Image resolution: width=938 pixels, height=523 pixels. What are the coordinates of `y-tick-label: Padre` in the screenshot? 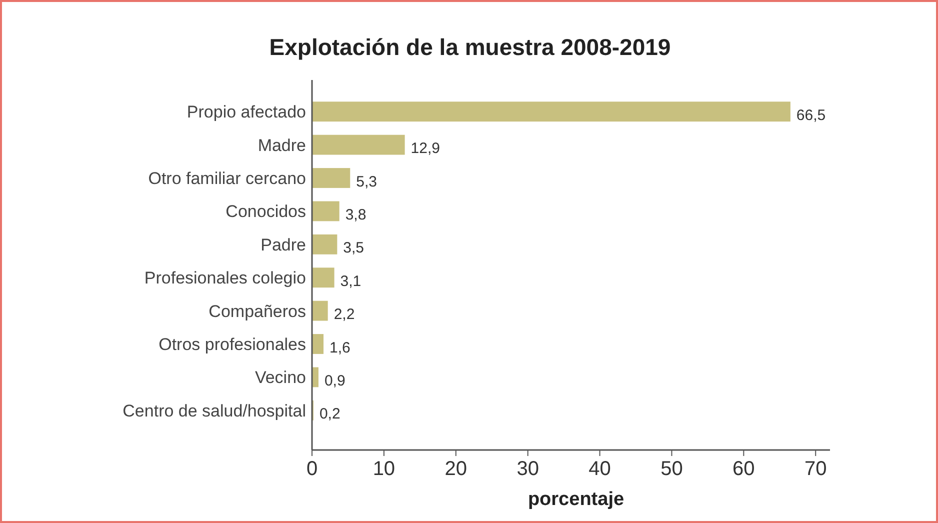 It's located at (283, 244).